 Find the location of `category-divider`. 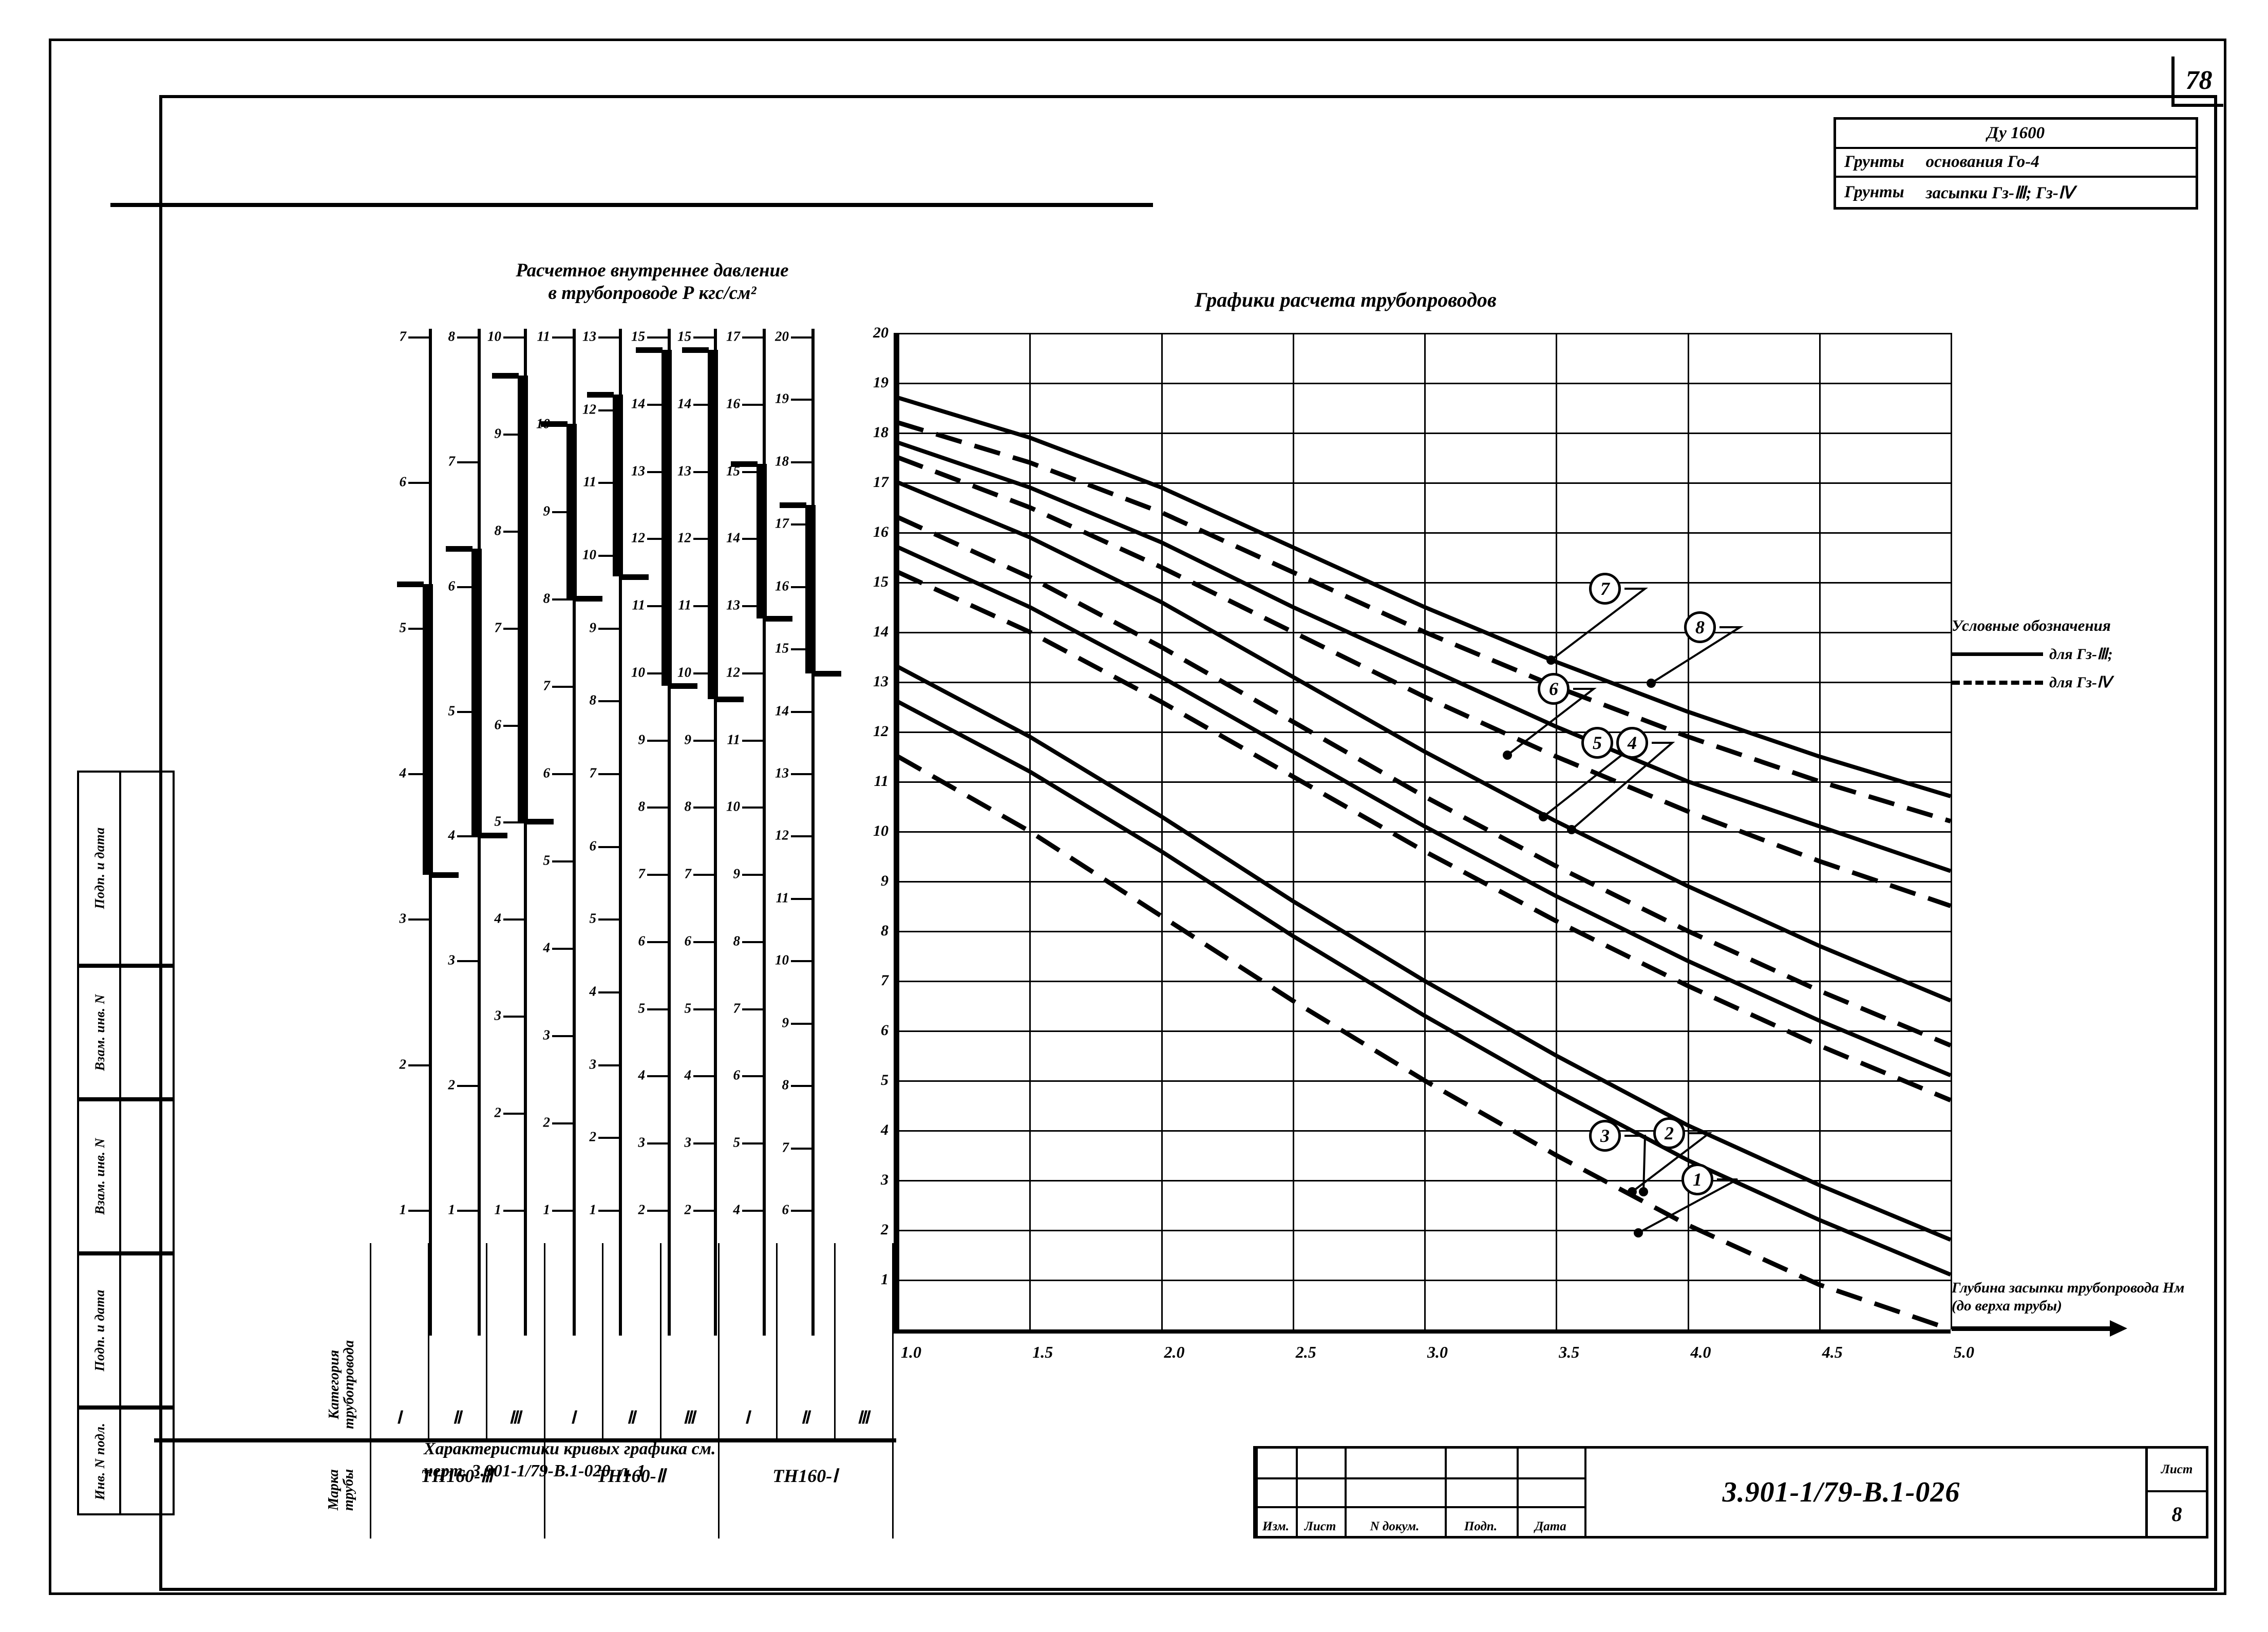

category-divider is located at coordinates (835, 1340).